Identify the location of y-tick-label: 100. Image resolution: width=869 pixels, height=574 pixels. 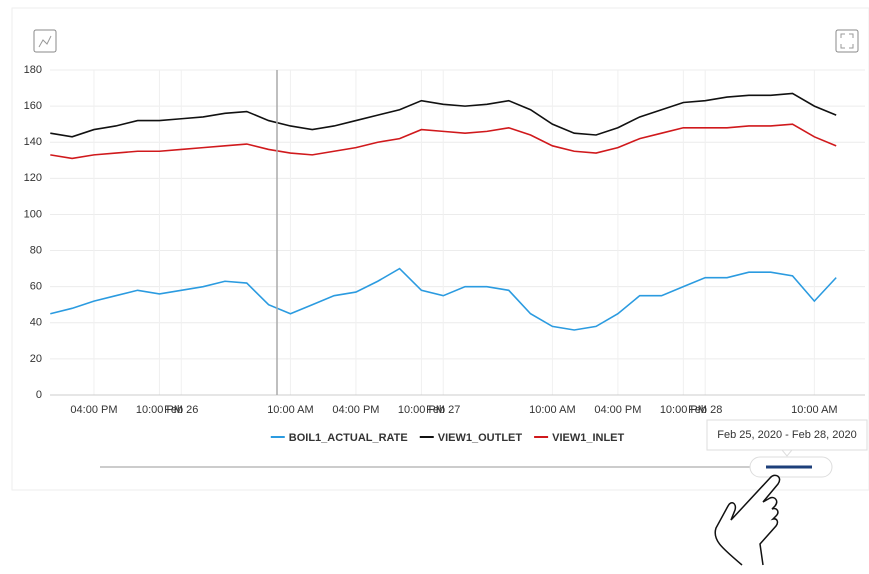
(33, 214).